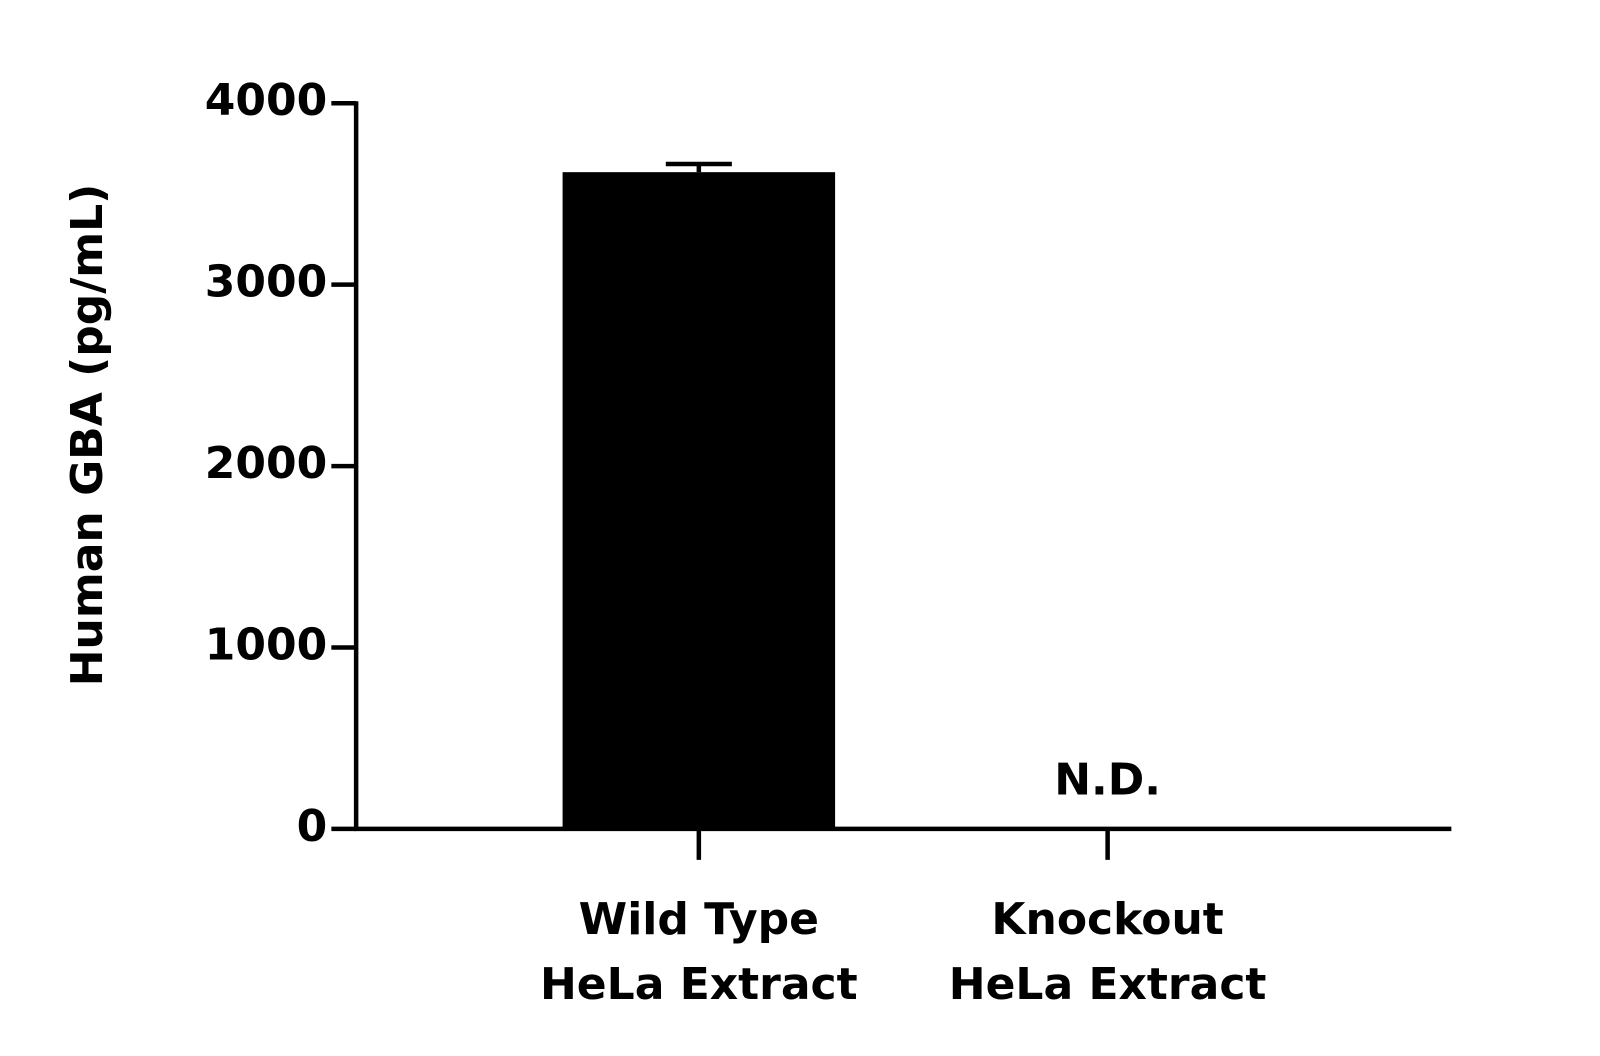 This screenshot has width=1600, height=1056. Describe the element at coordinates (699, 500) in the screenshot. I see `bar` at that location.